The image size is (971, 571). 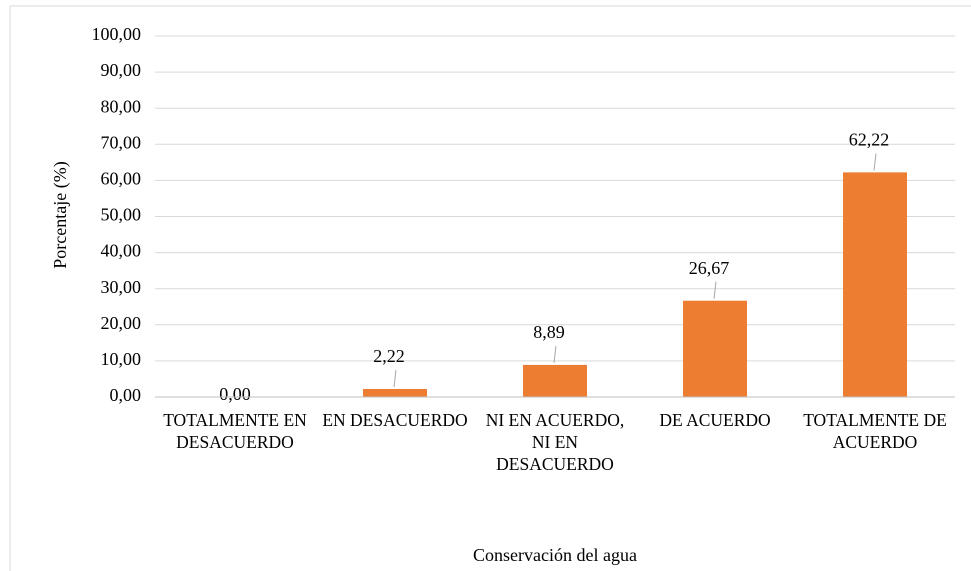 I want to click on y-tick-label: 70,00, so click(x=121, y=142).